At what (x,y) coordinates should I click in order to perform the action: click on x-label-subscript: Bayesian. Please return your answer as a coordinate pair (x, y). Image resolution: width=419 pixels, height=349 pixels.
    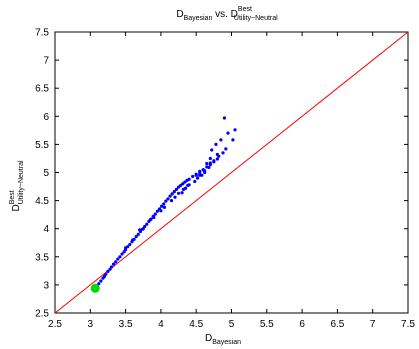
    Looking at the image, I should click on (226, 342).